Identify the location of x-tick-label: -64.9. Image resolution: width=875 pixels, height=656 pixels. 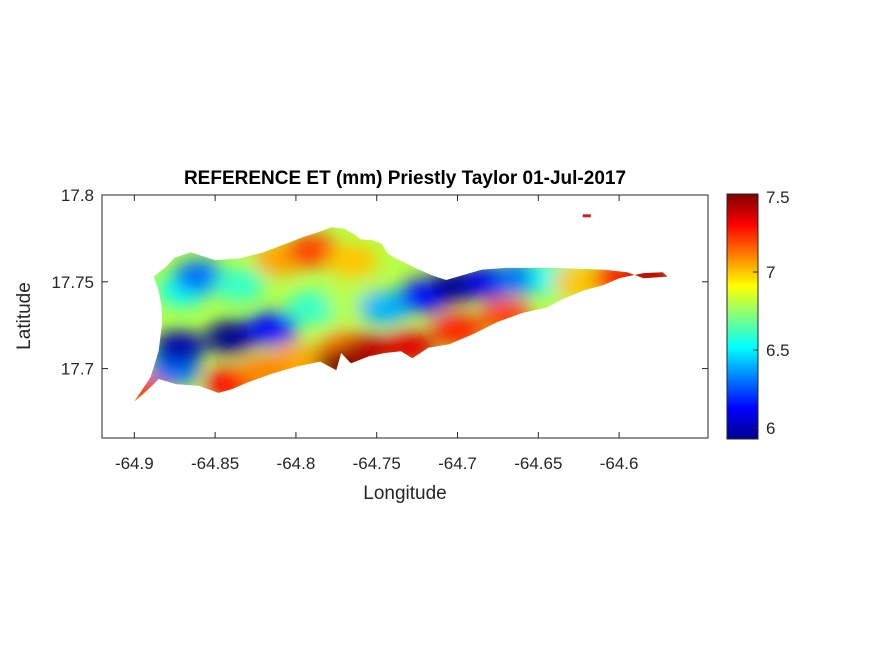
(134, 463).